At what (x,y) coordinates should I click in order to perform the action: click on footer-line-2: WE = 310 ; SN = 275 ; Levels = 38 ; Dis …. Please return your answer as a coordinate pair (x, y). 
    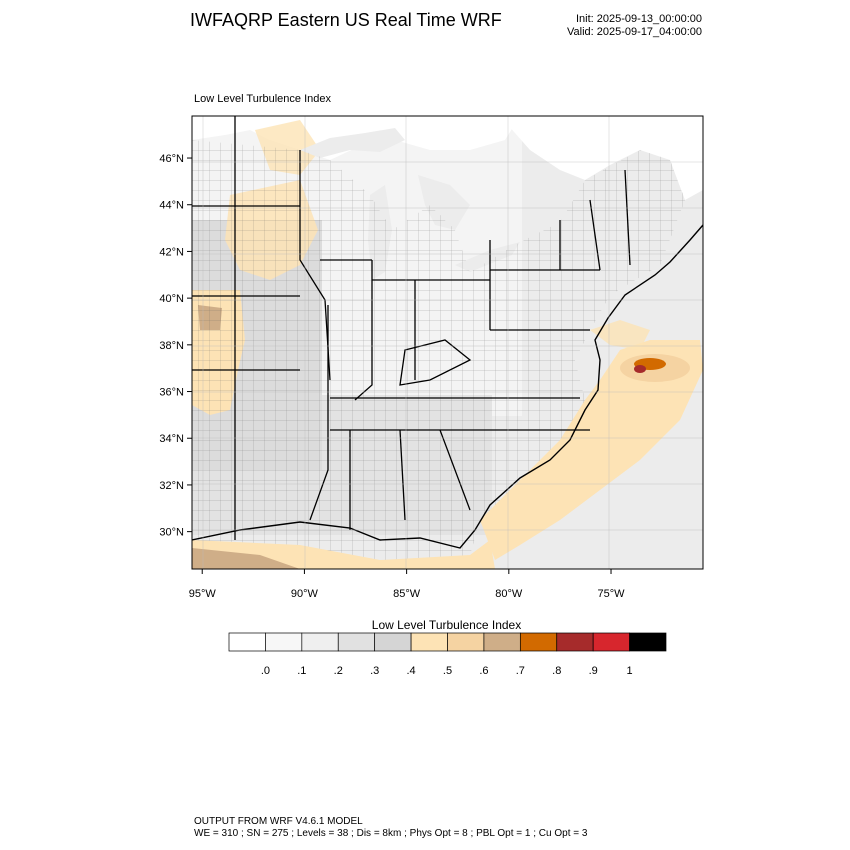
    Looking at the image, I should click on (391, 833).